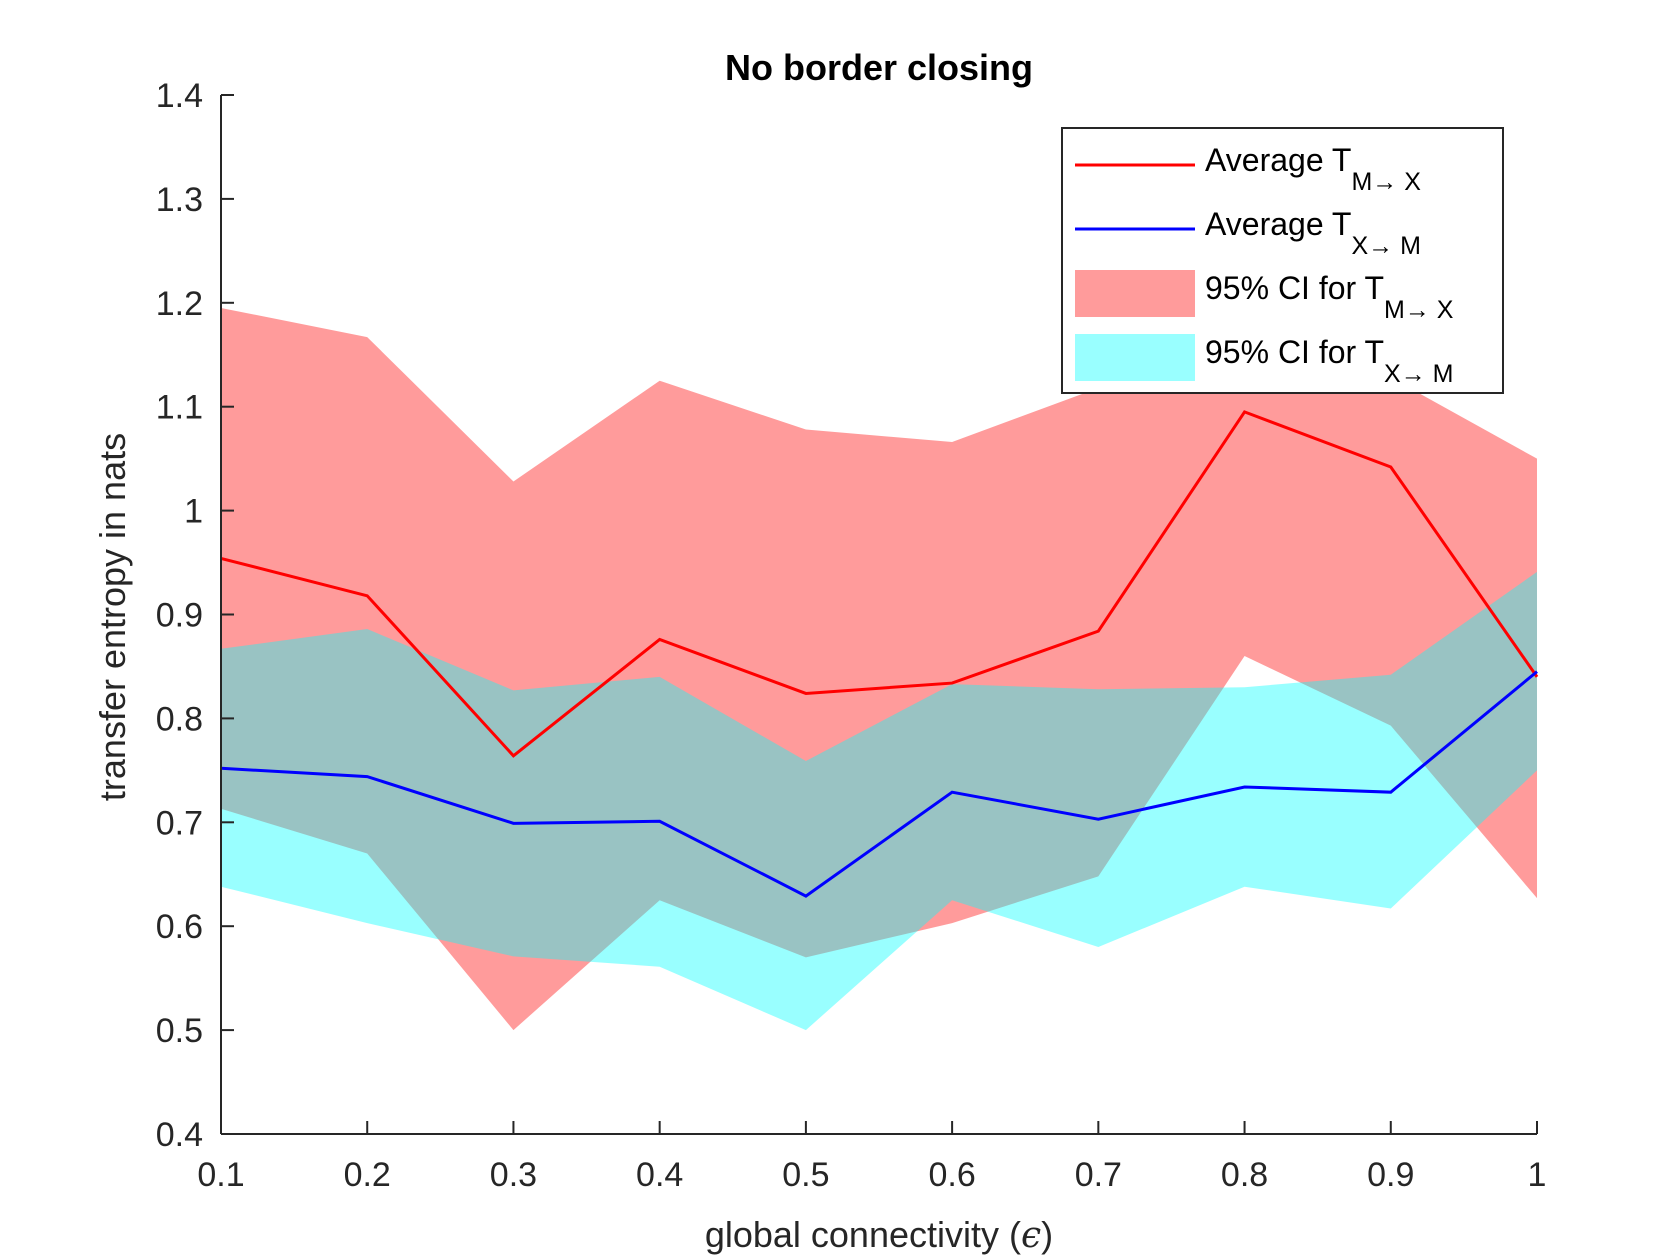  I want to click on legend-label-average-x-to-m: Average TX→ M, so click(1313, 233).